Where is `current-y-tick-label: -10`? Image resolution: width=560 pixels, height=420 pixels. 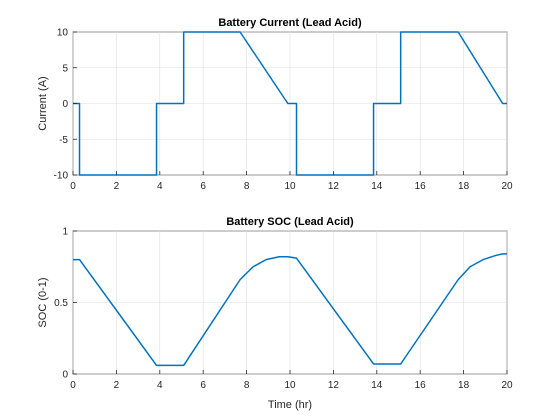
current-y-tick-label: -10 is located at coordinates (61, 176).